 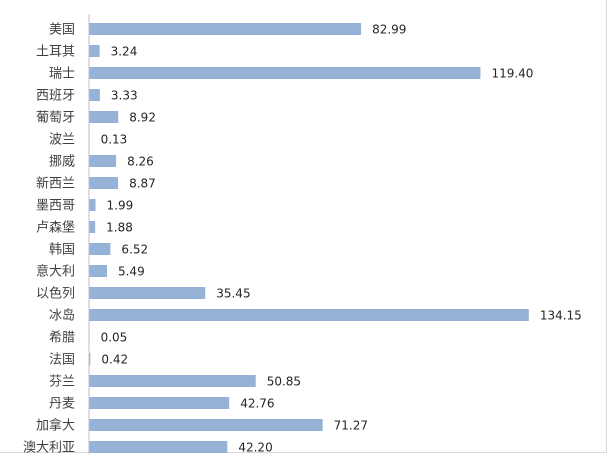 I want to click on category-label: 波兰, so click(x=62, y=140).